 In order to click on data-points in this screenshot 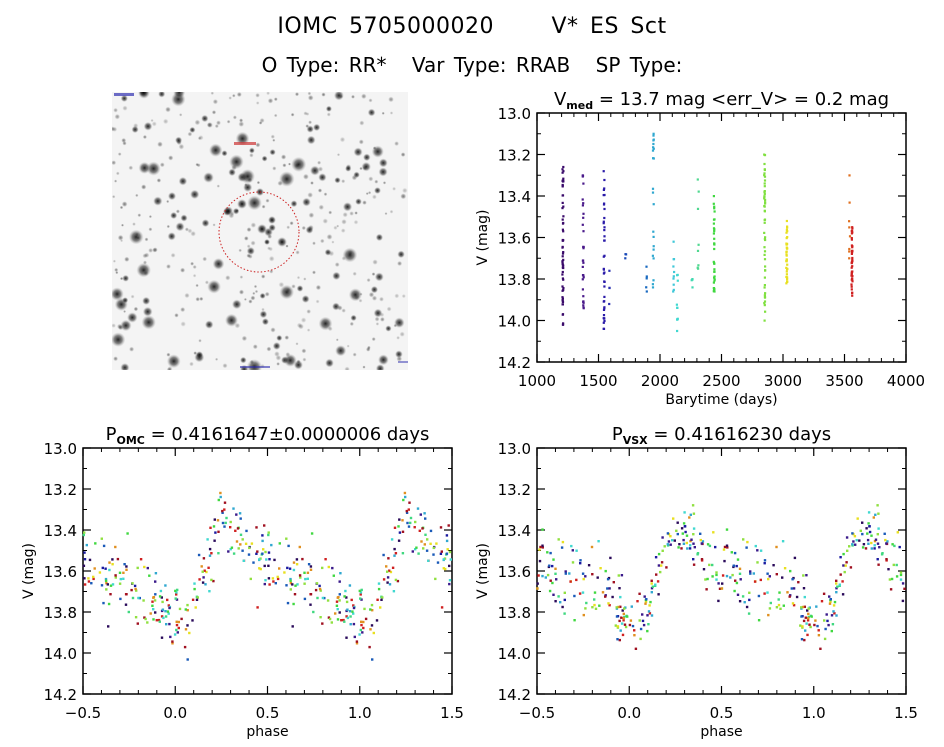, I will do `click(267, 576)`.